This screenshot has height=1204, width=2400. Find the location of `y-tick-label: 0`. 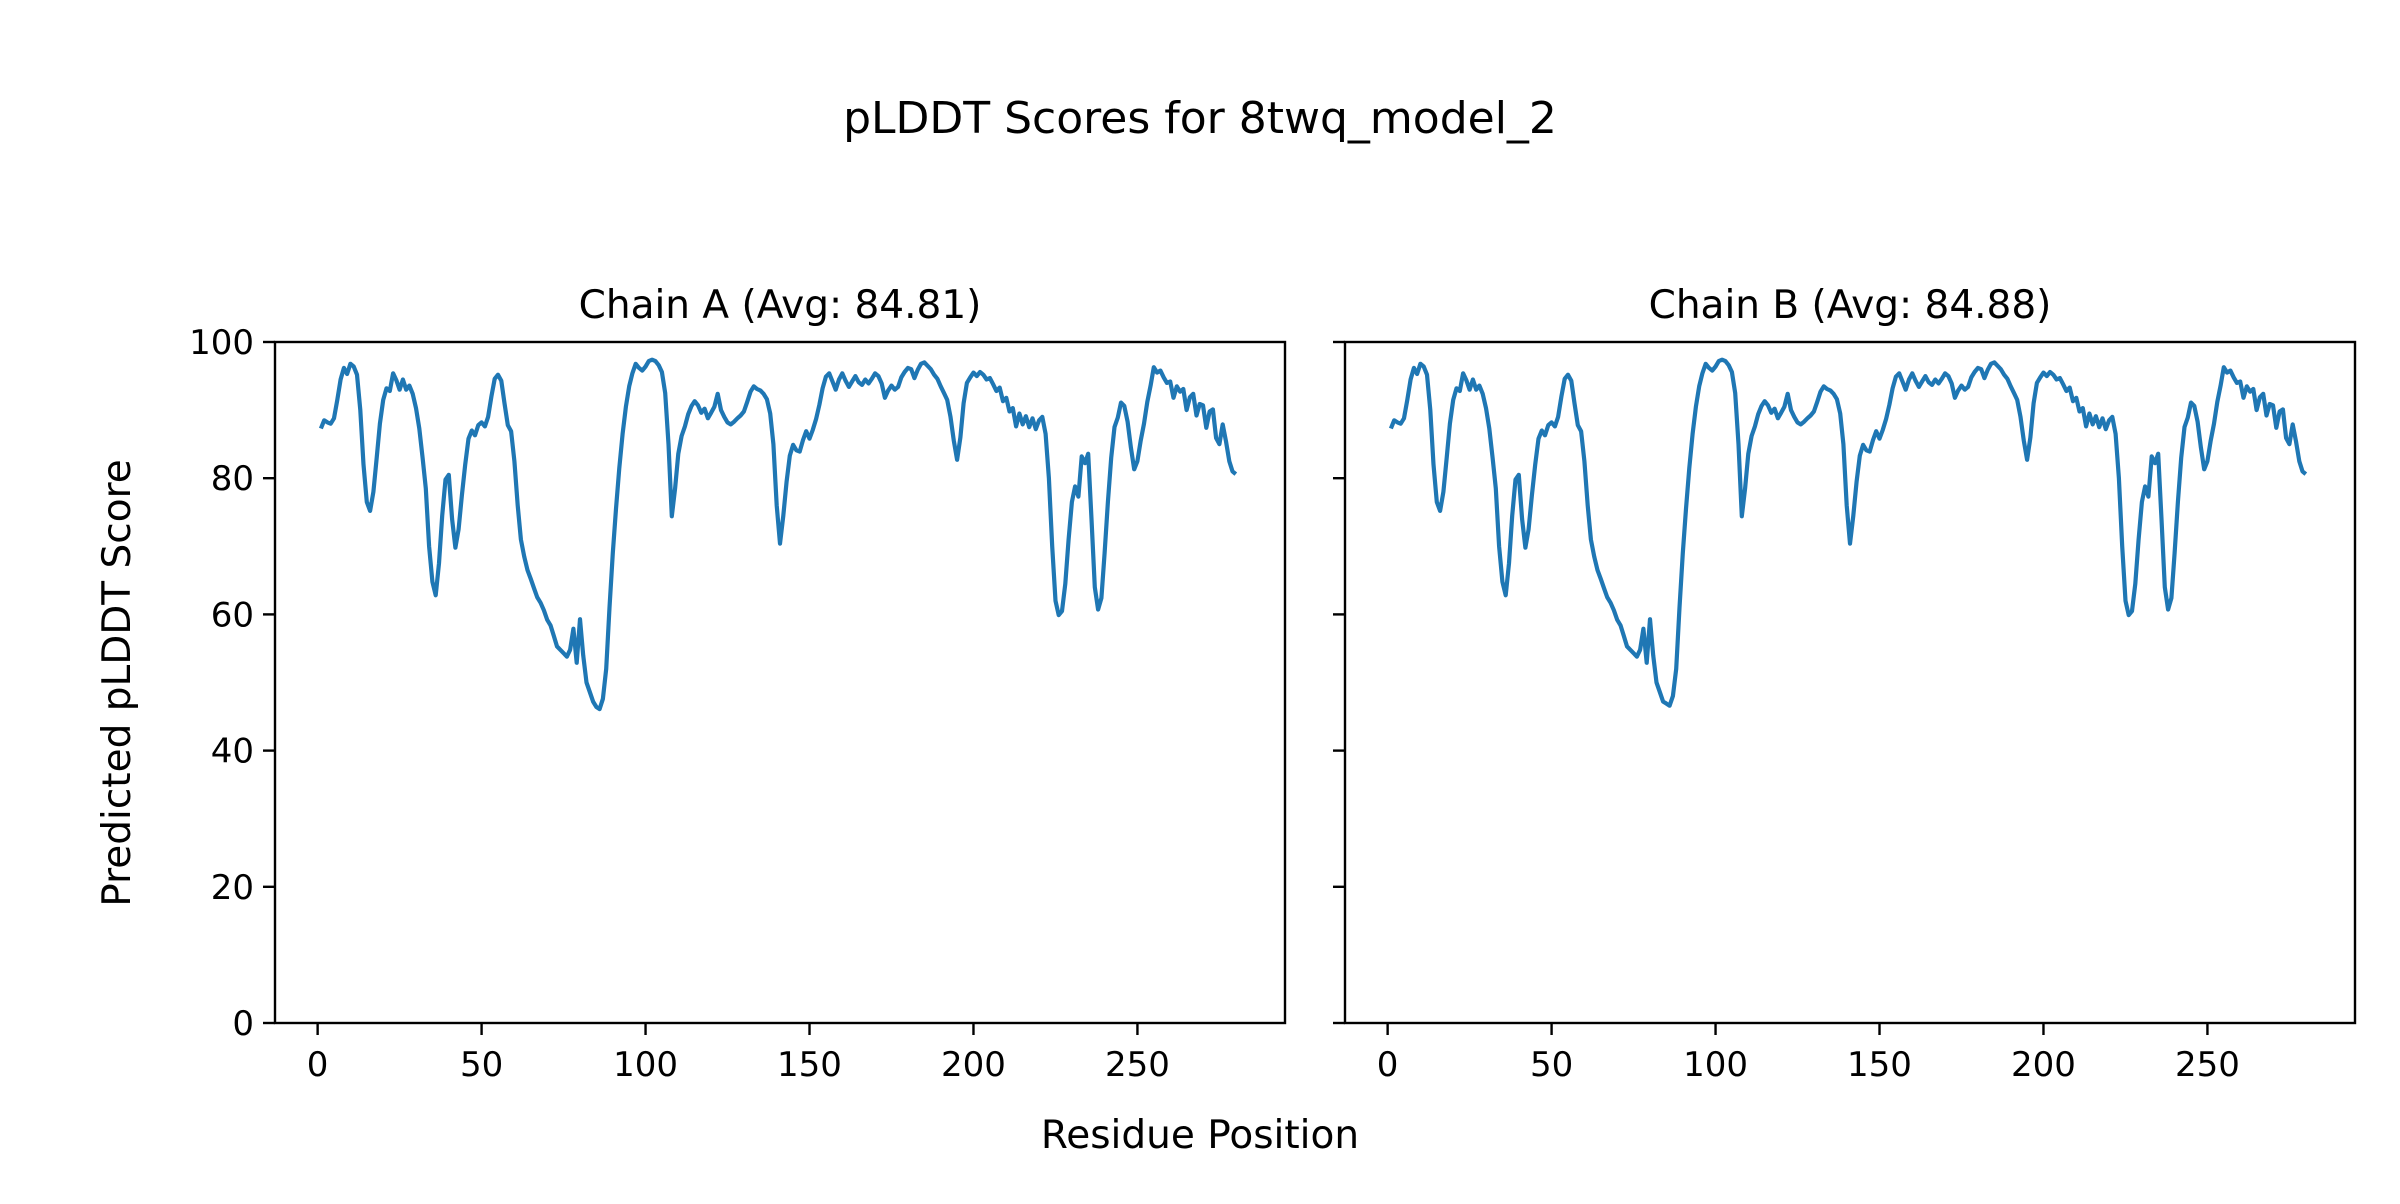

y-tick-label: 0 is located at coordinates (243, 1024).